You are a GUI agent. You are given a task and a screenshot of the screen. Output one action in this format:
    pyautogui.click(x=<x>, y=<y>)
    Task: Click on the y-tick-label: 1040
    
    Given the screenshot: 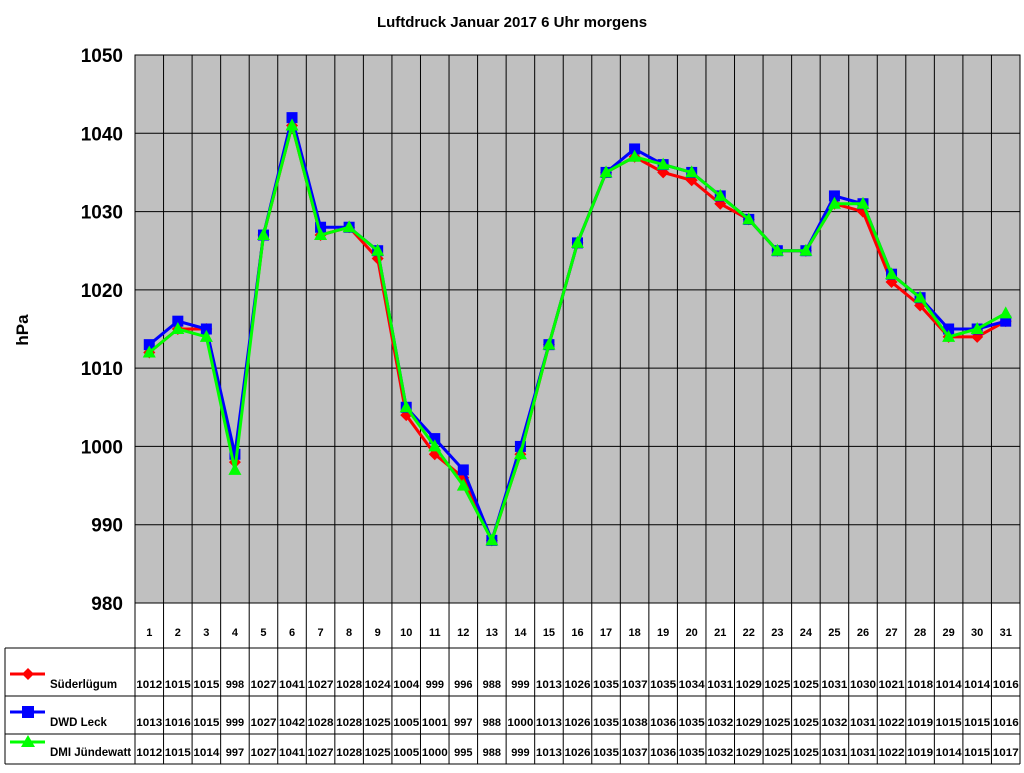 What is the action you would take?
    pyautogui.click(x=102, y=134)
    